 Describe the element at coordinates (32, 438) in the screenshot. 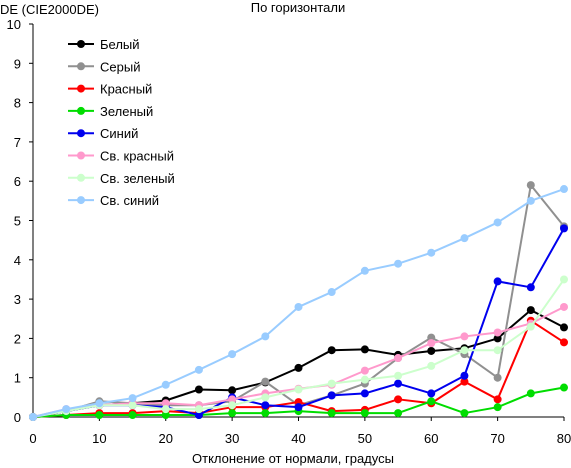

I see `x-tick-label: 0` at that location.